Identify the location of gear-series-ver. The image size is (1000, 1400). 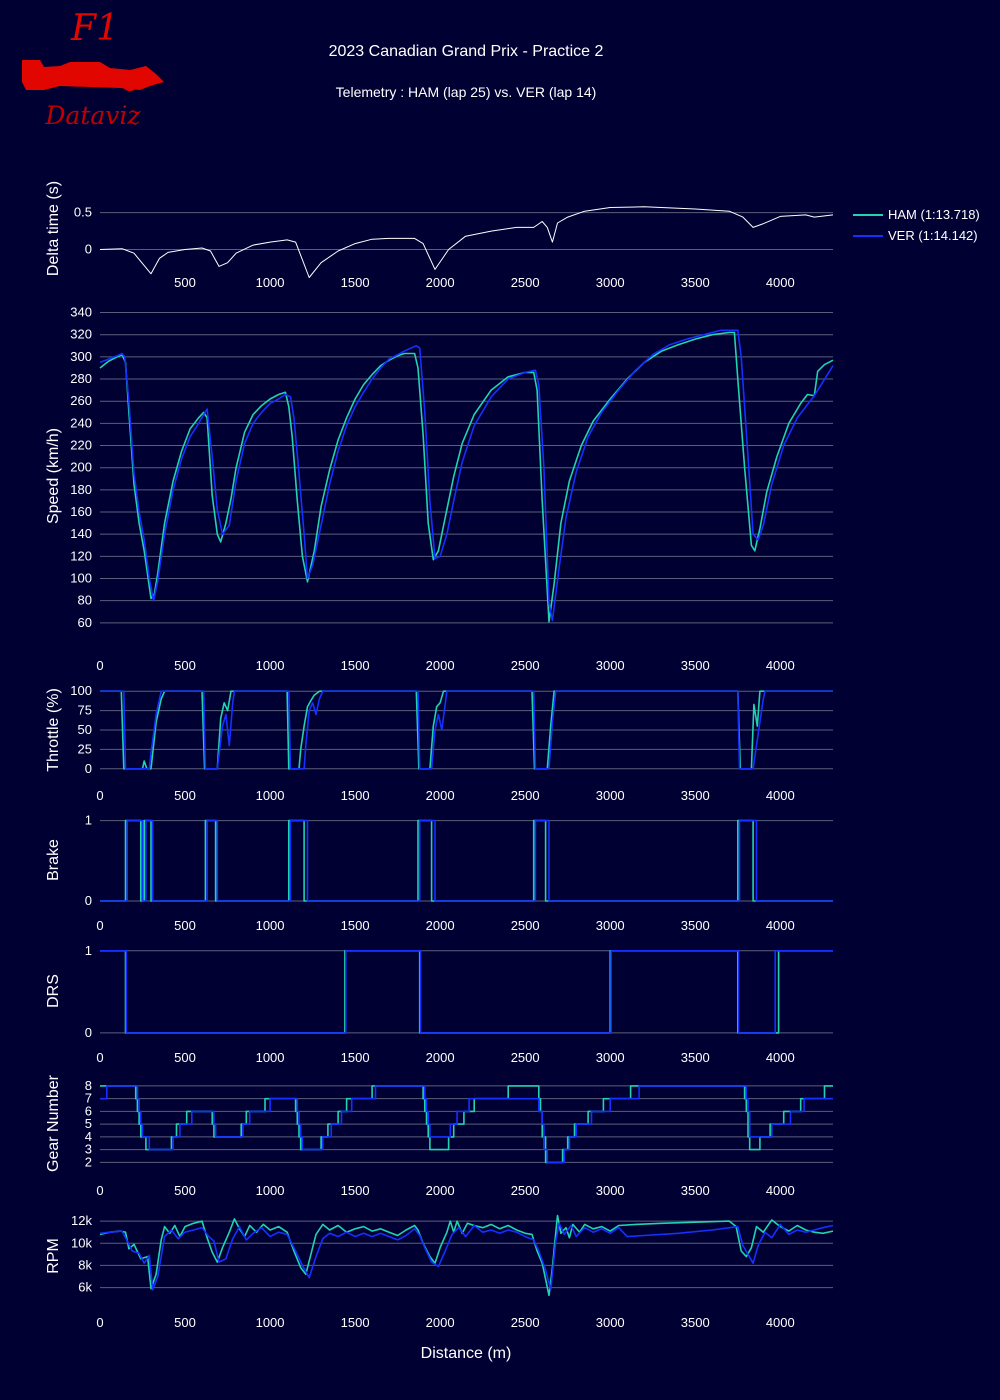
(466, 1124).